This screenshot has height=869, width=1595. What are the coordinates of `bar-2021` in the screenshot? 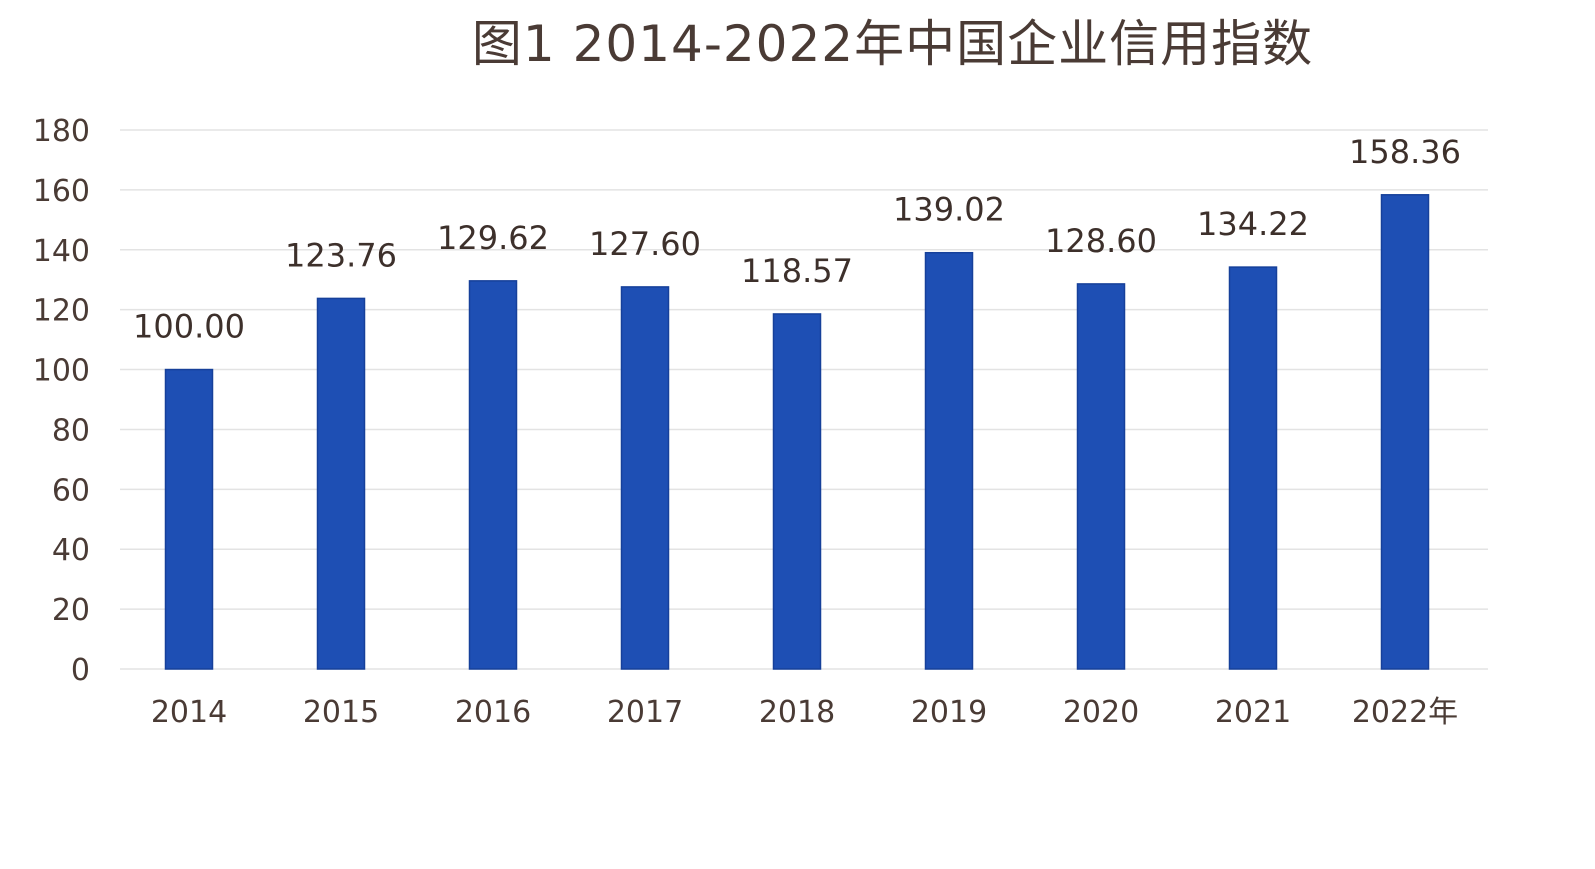 It's located at (1253, 468).